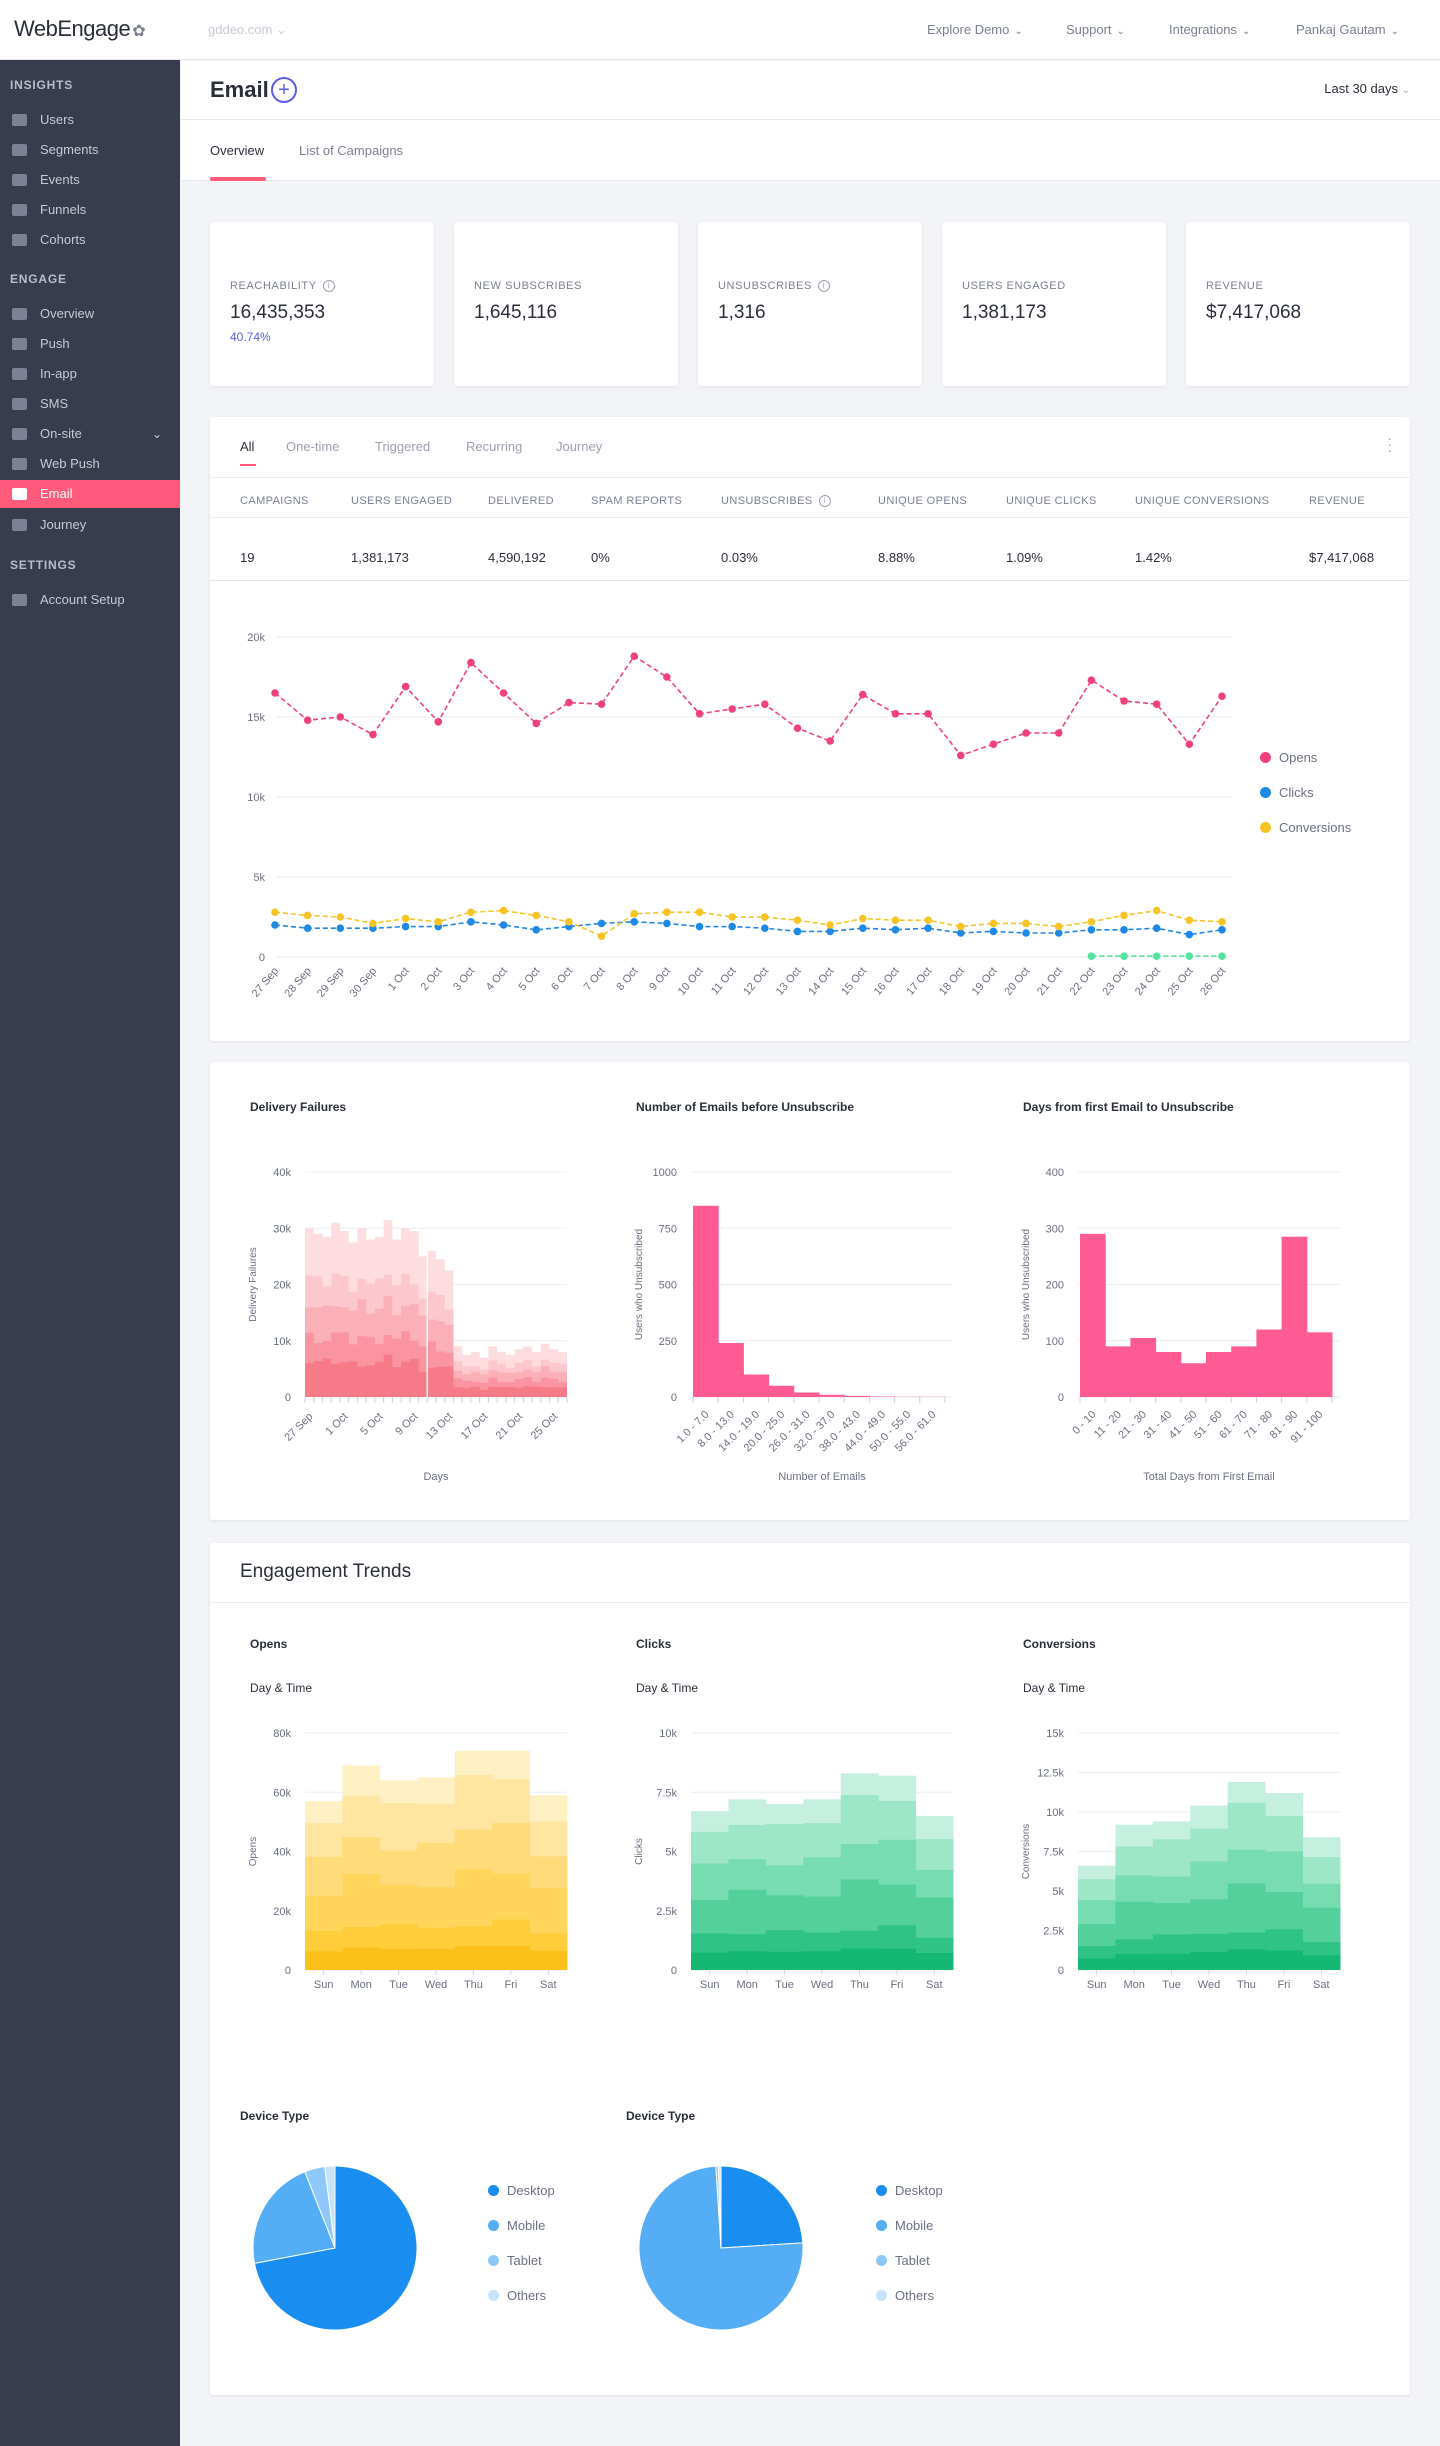 This screenshot has width=1440, height=2446. What do you see at coordinates (90, 344) in the screenshot?
I see `sidebar-item-push: Push` at bounding box center [90, 344].